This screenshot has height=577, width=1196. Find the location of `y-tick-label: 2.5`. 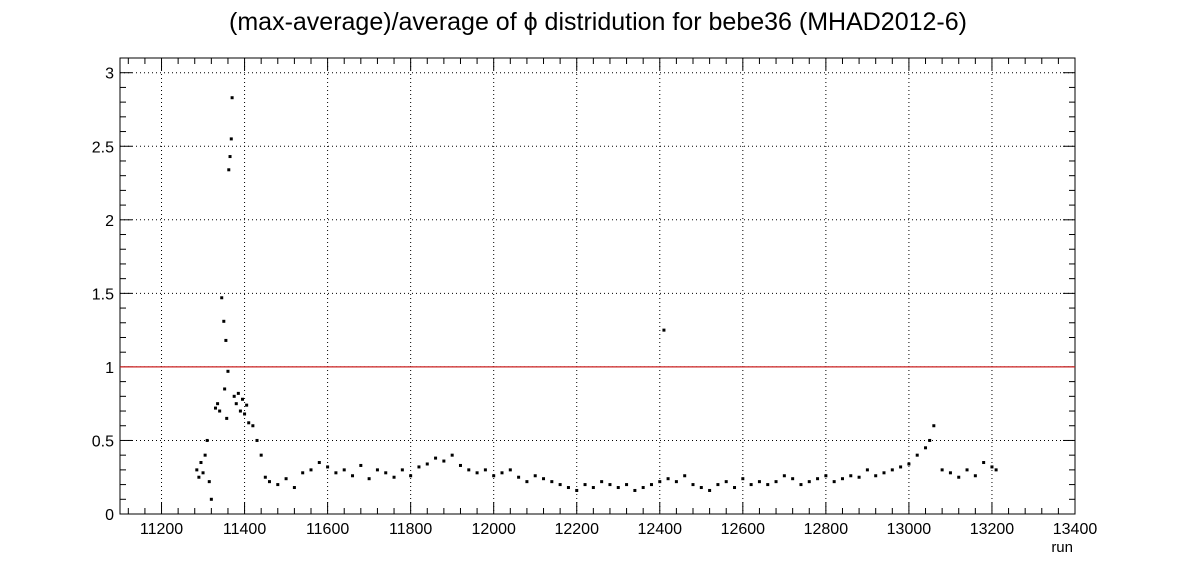

y-tick-label: 2.5 is located at coordinates (103, 147).